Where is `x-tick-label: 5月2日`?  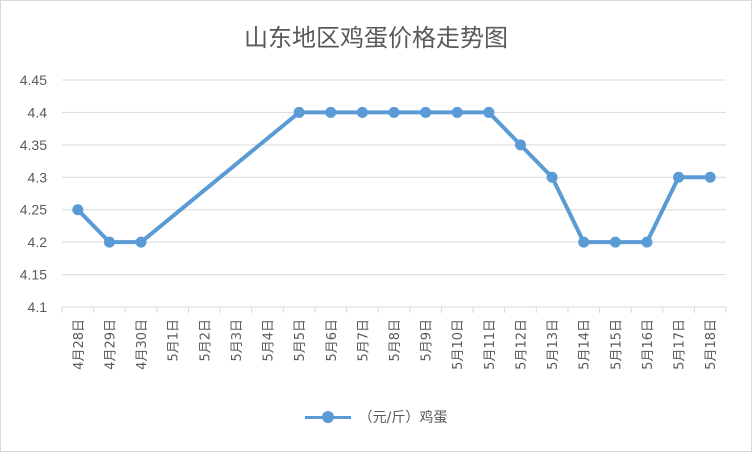 x-tick-label: 5月2日 is located at coordinates (205, 340).